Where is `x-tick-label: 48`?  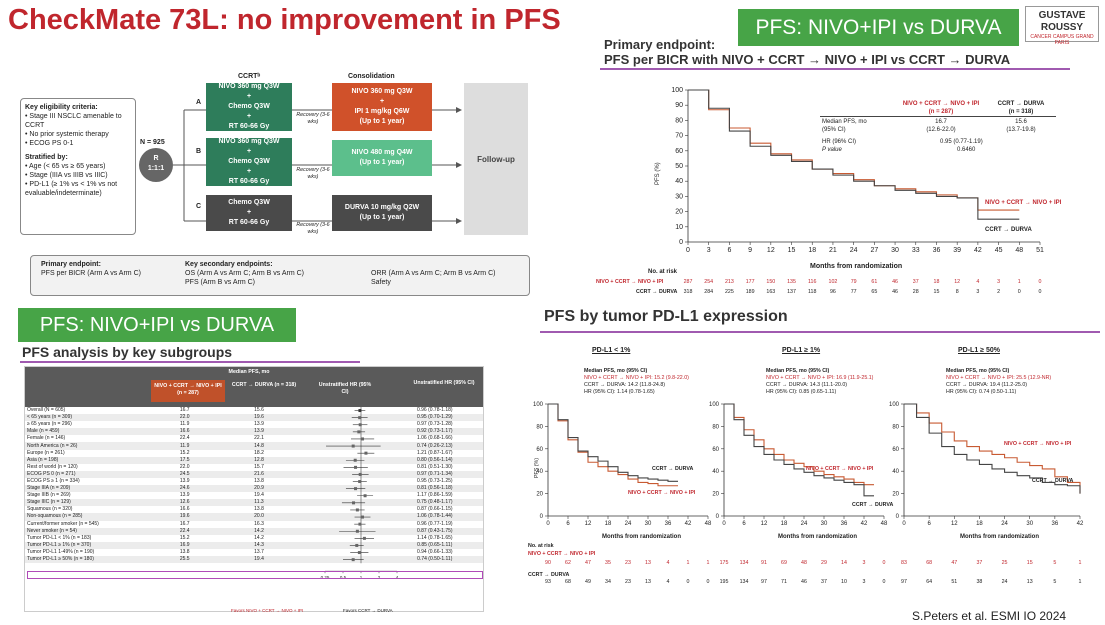
x-tick-label: 48 is located at coordinates (1019, 250).